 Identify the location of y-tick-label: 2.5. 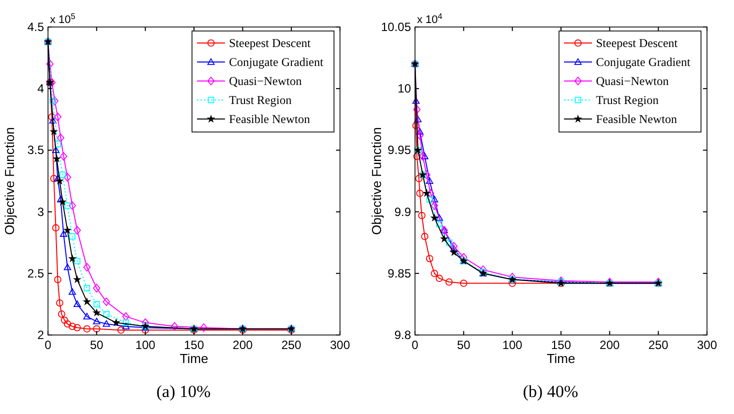
(35, 273).